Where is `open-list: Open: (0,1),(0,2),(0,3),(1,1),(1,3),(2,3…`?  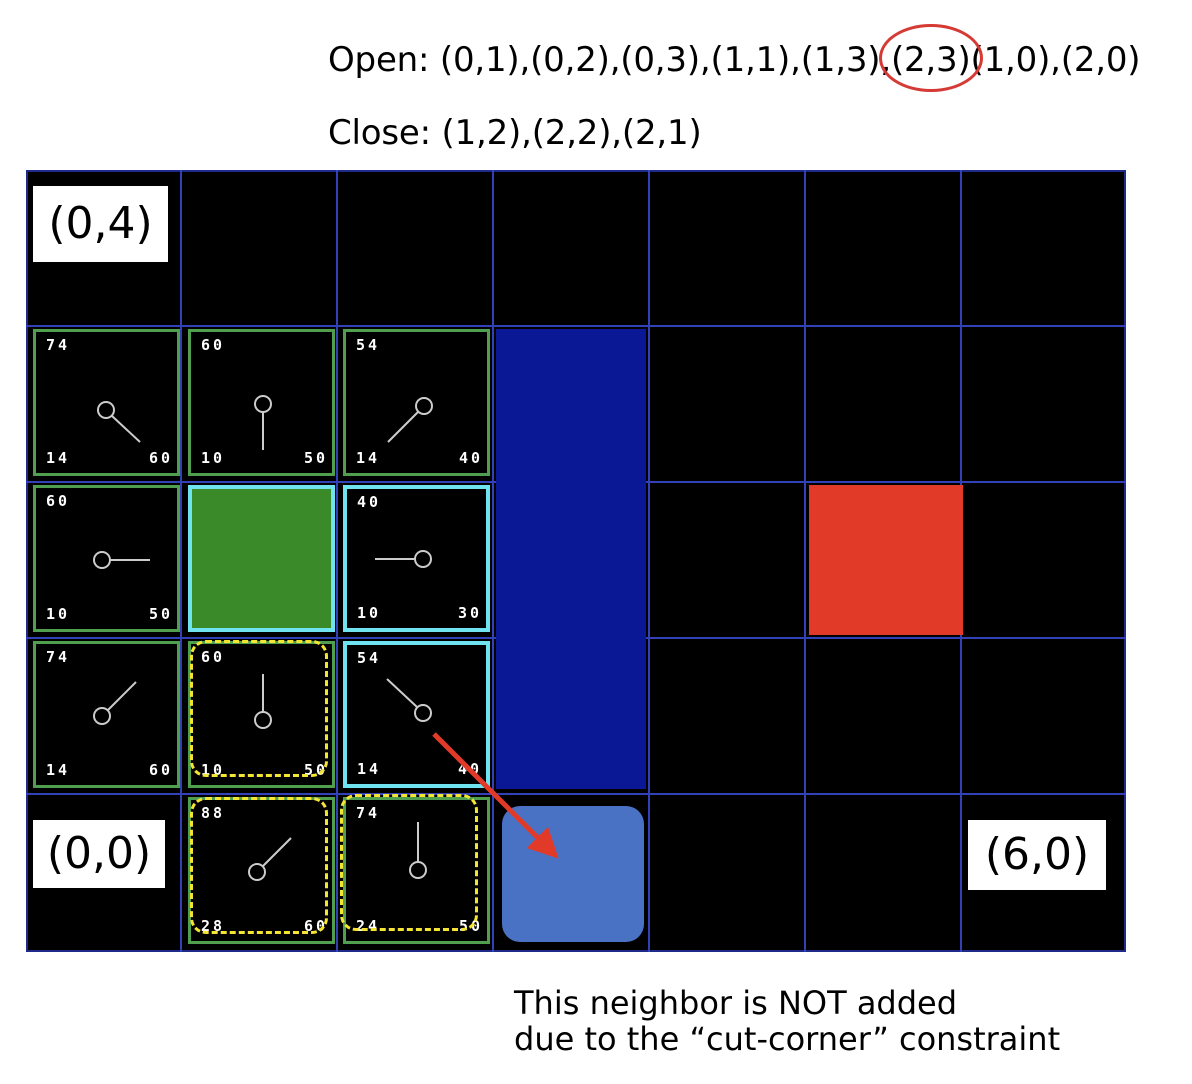
open-list: Open: (0,1),(0,2),(0,3),(1,1),(1,3),(2,3… is located at coordinates (734, 60).